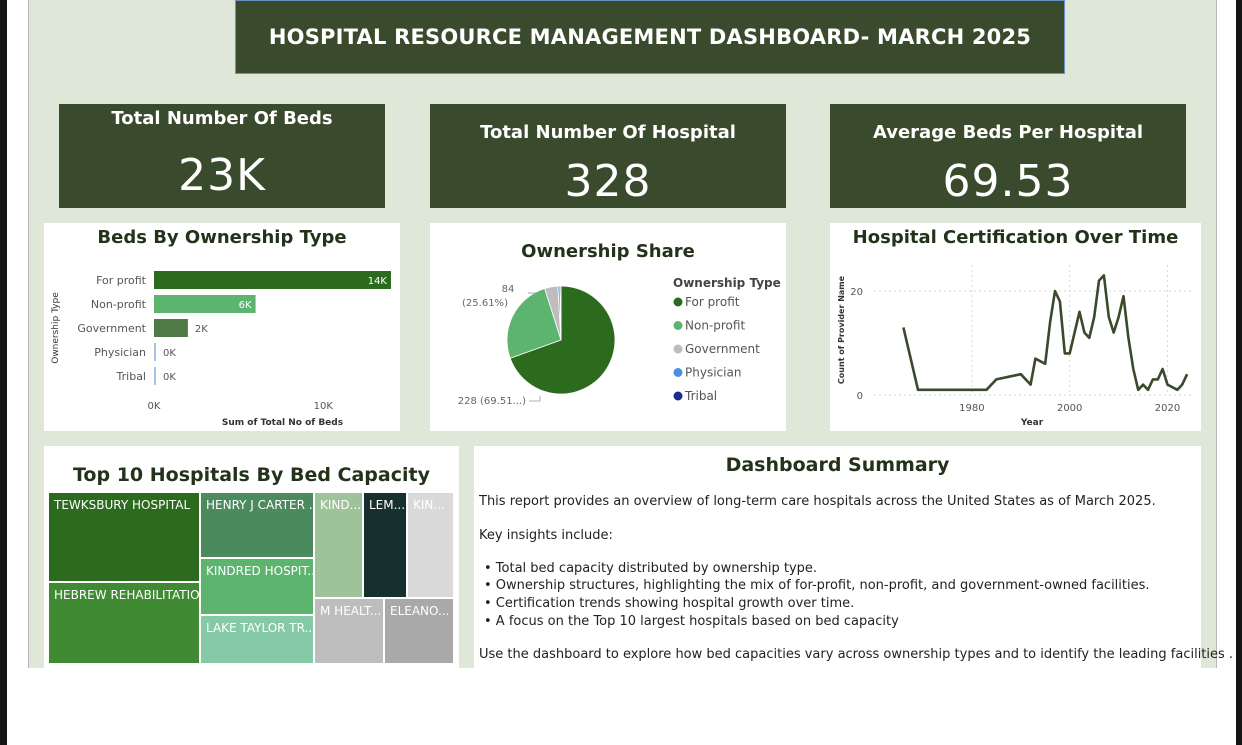  I want to click on y-axis-label: Ownership Type, so click(56, 328).